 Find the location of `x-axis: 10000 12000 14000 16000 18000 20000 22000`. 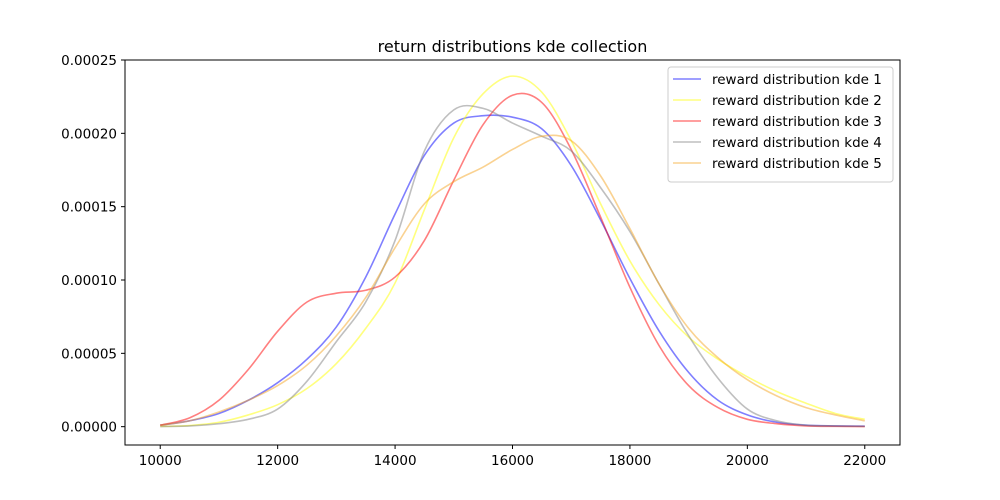

x-axis: 10000 12000 14000 16000 18000 20000 22000 is located at coordinates (512, 457).